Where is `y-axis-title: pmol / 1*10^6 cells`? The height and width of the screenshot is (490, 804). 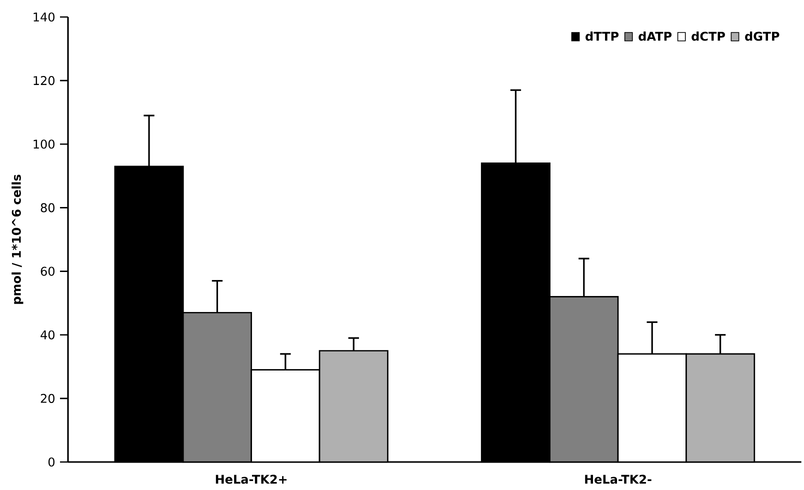 y-axis-title: pmol / 1*10^6 cells is located at coordinates (18, 239).